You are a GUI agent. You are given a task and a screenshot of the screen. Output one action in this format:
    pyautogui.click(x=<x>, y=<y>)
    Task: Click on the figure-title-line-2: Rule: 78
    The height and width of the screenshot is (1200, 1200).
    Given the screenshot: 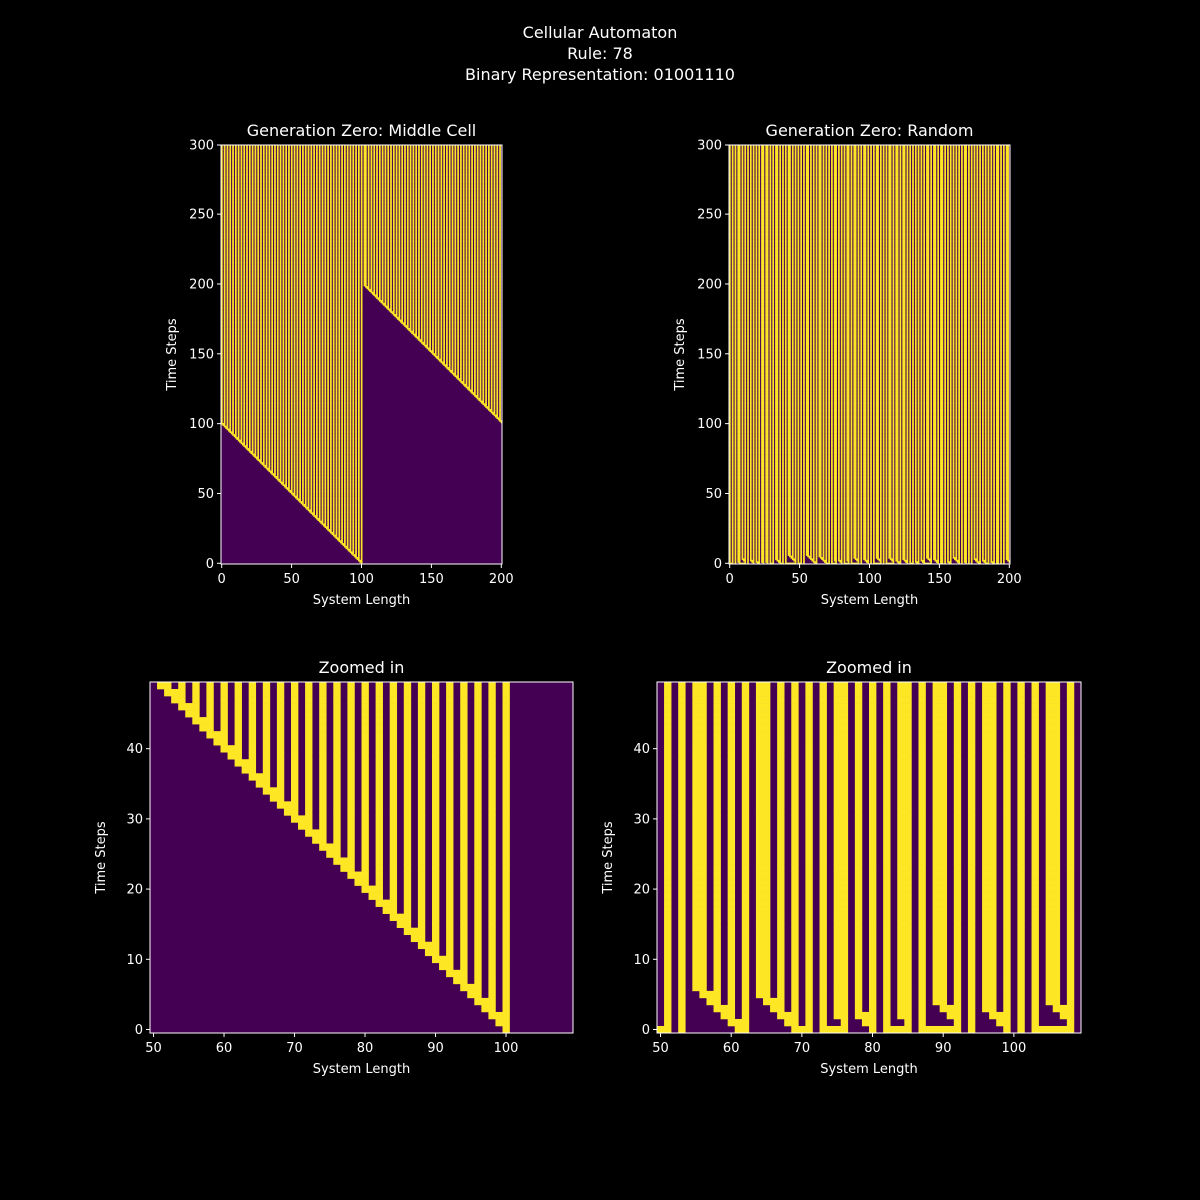 What is the action you would take?
    pyautogui.click(x=600, y=53)
    